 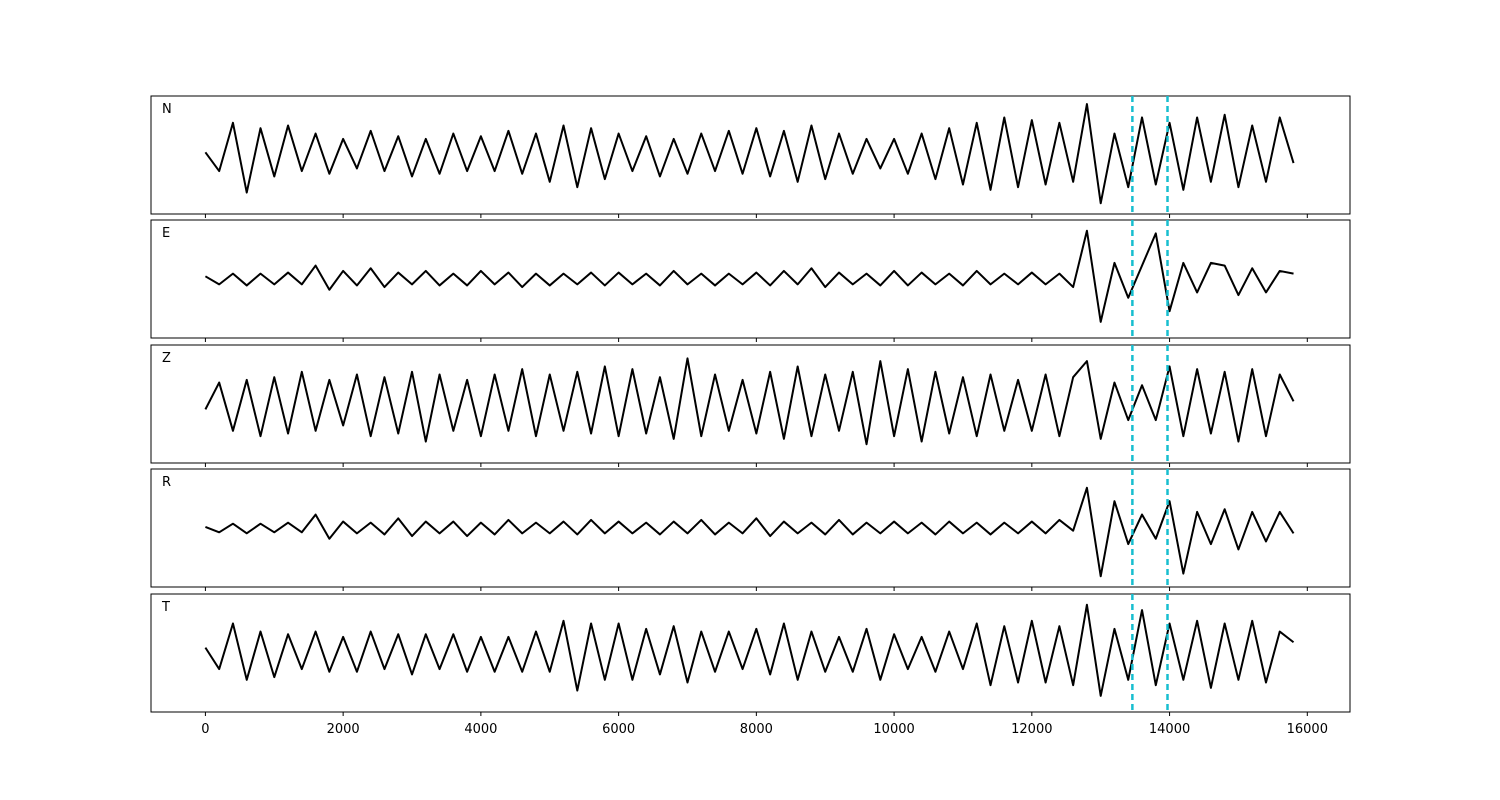 What do you see at coordinates (166, 358) in the screenshot?
I see `panel-label: Z` at bounding box center [166, 358].